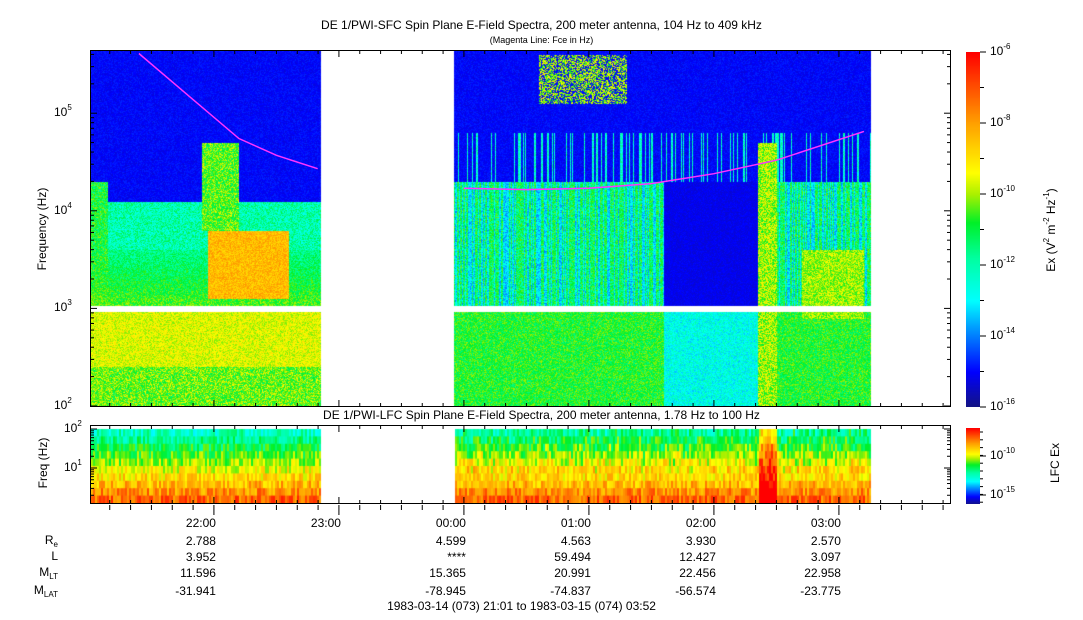  I want to click on label-subscript: LT, so click(53, 576).